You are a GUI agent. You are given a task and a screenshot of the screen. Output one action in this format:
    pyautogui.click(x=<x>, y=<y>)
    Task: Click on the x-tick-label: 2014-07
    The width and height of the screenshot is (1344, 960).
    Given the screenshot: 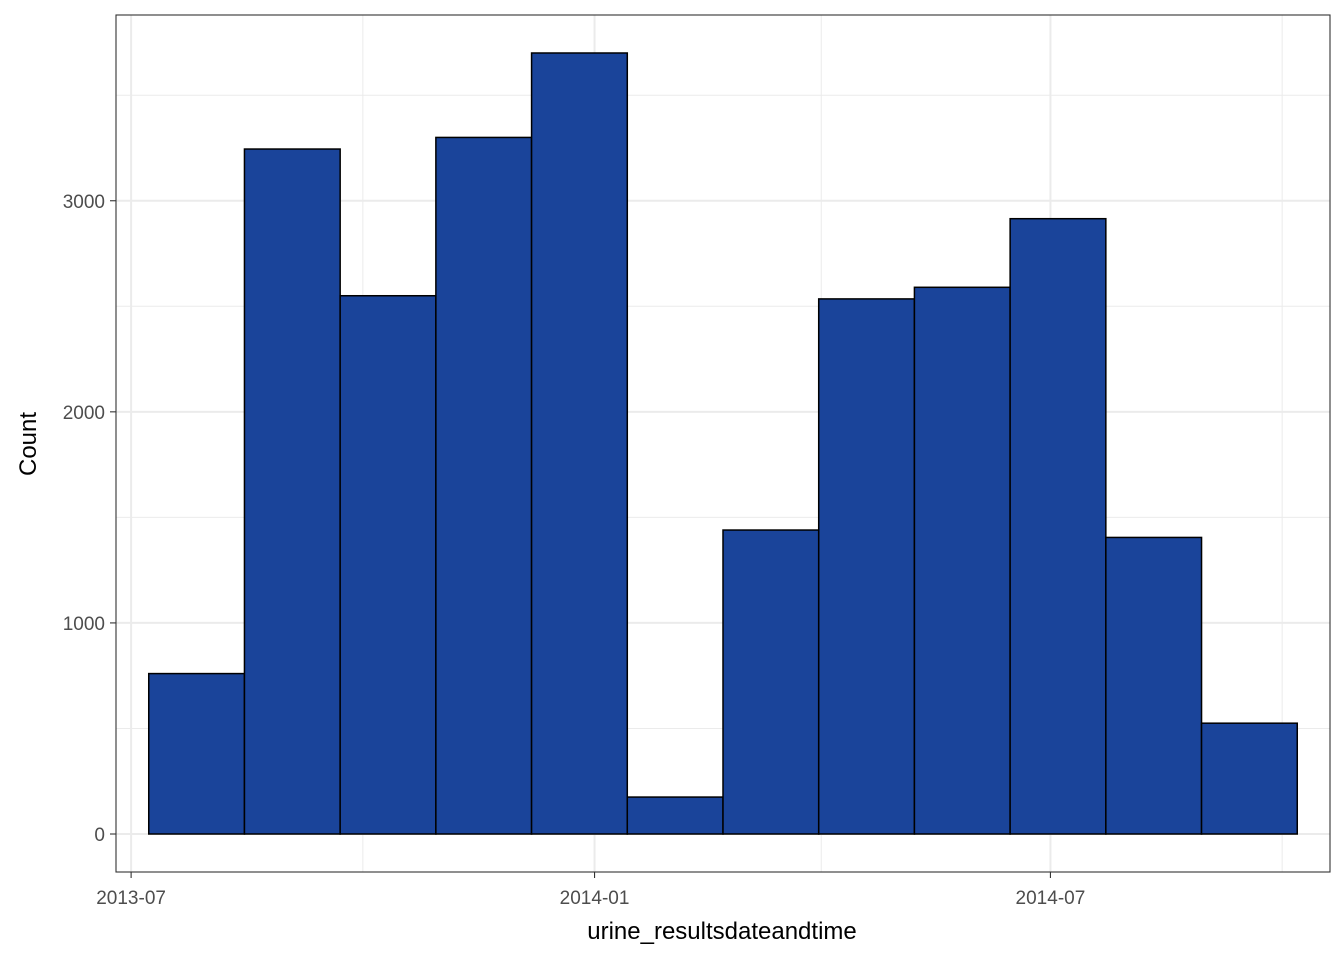 What is the action you would take?
    pyautogui.click(x=1051, y=898)
    